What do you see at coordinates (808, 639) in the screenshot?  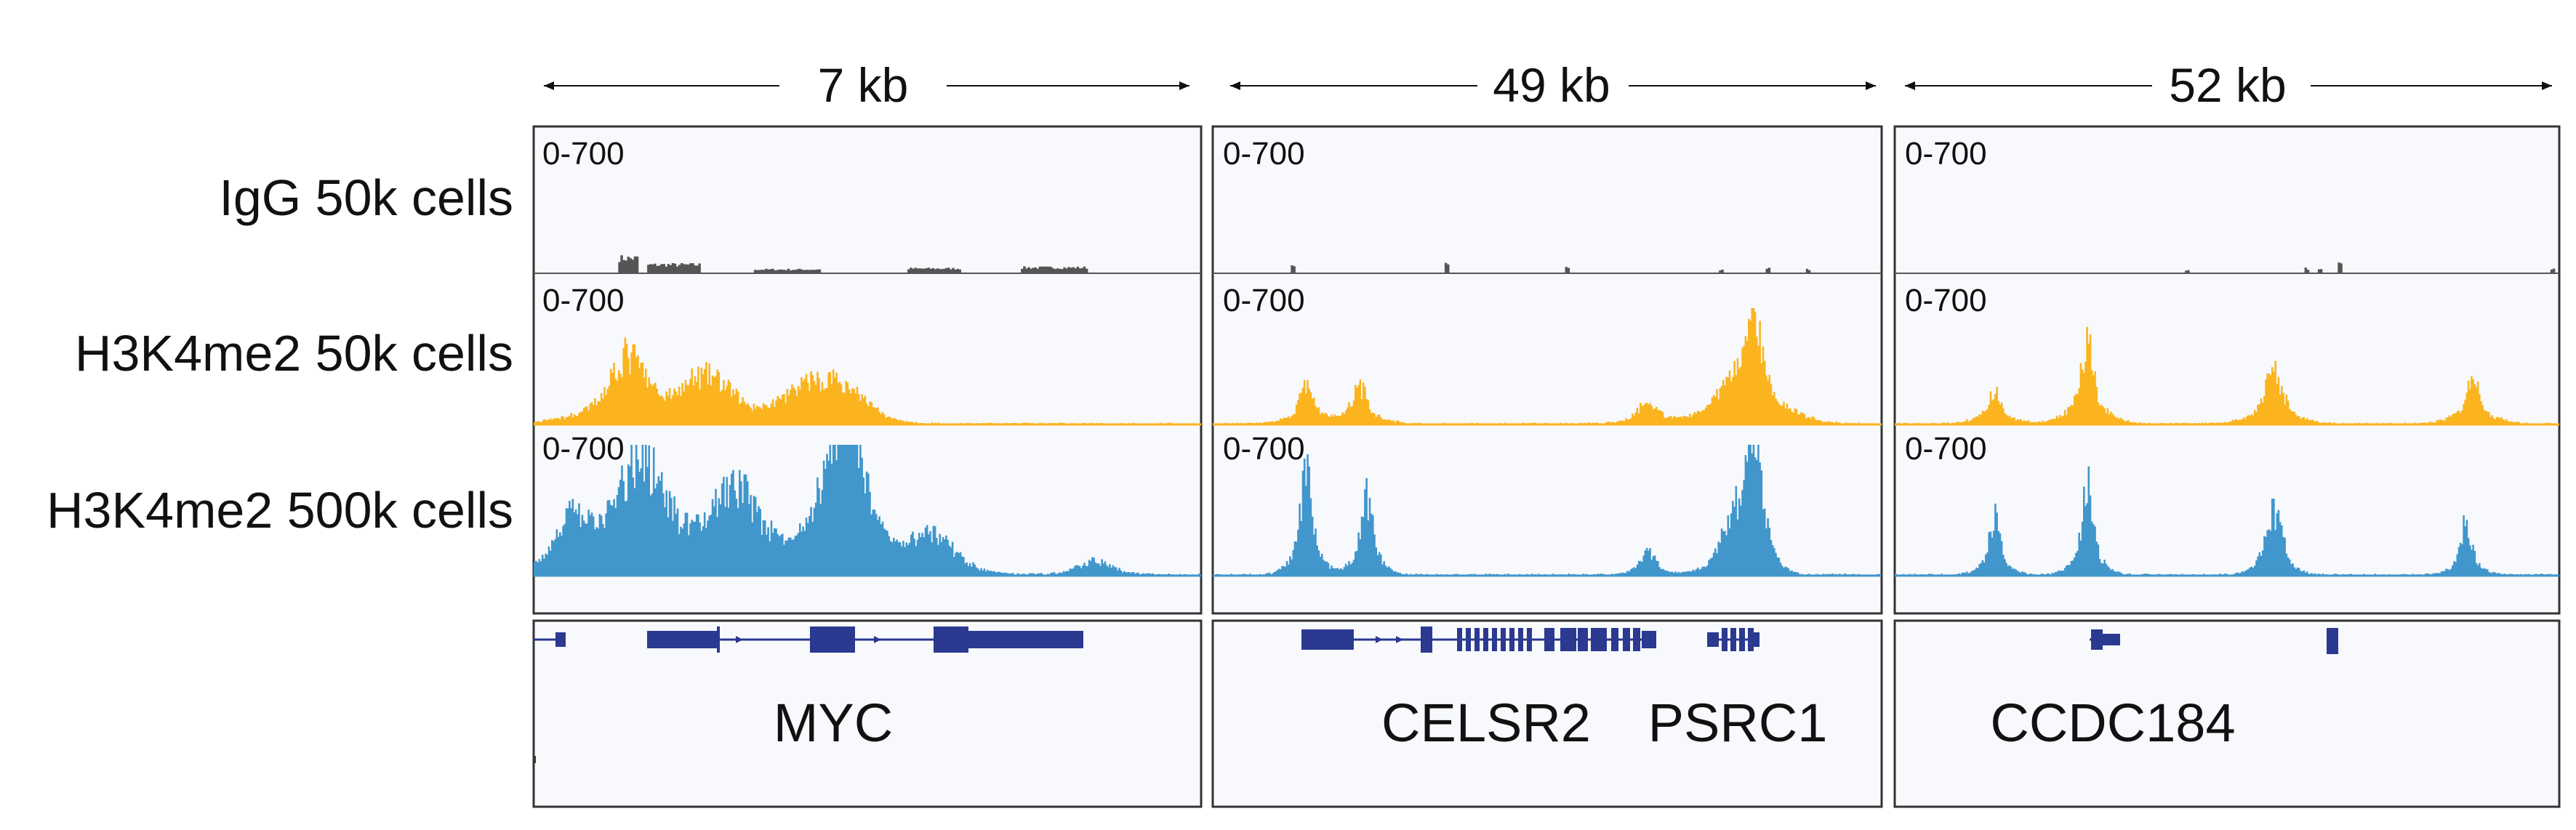 I see `gene-model-myc` at bounding box center [808, 639].